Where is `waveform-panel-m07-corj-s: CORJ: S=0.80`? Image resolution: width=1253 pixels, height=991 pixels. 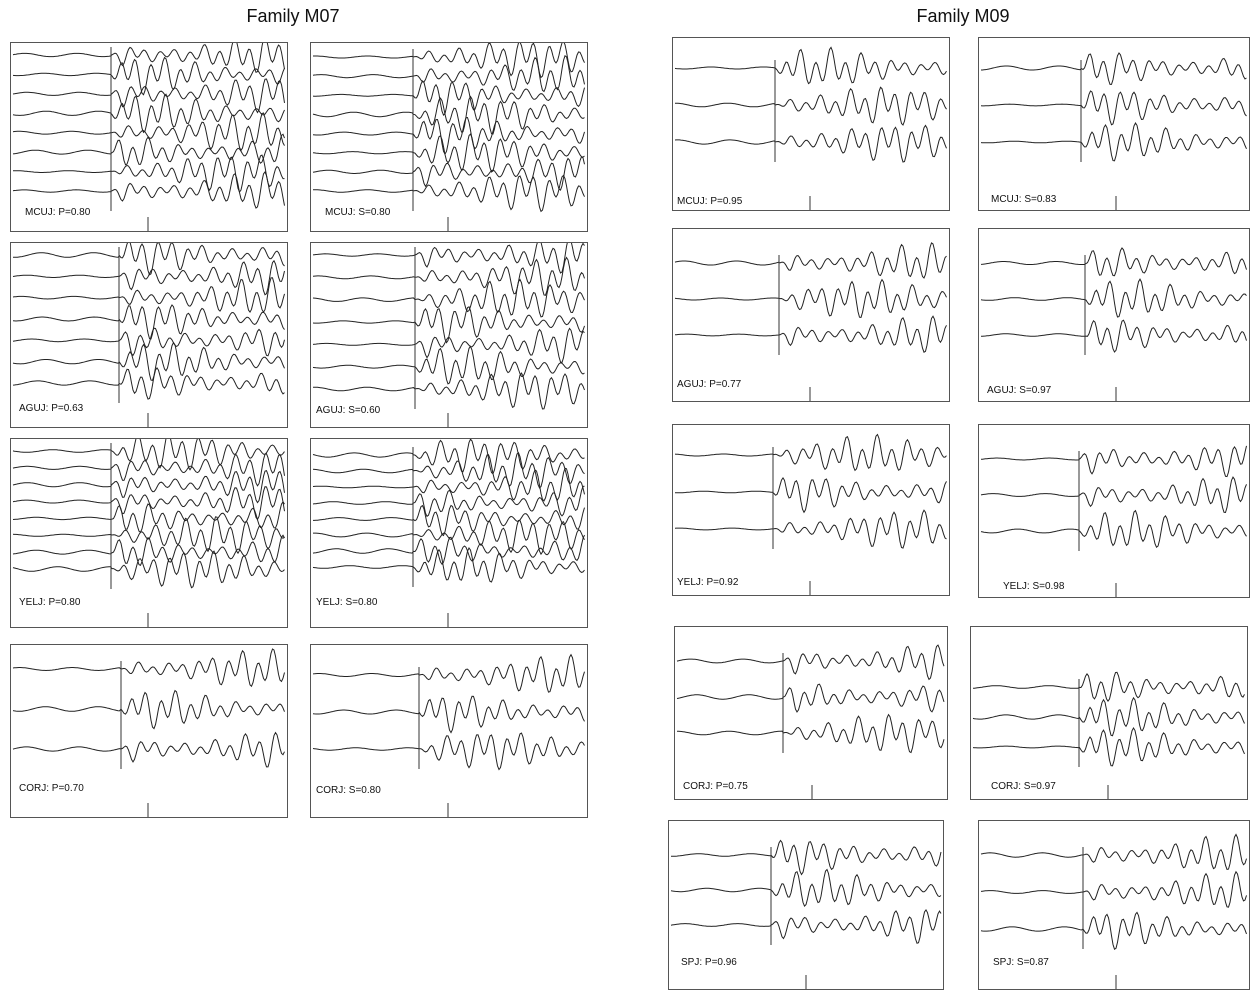
waveform-panel-m07-corj-s: CORJ: S=0.80 is located at coordinates (449, 731).